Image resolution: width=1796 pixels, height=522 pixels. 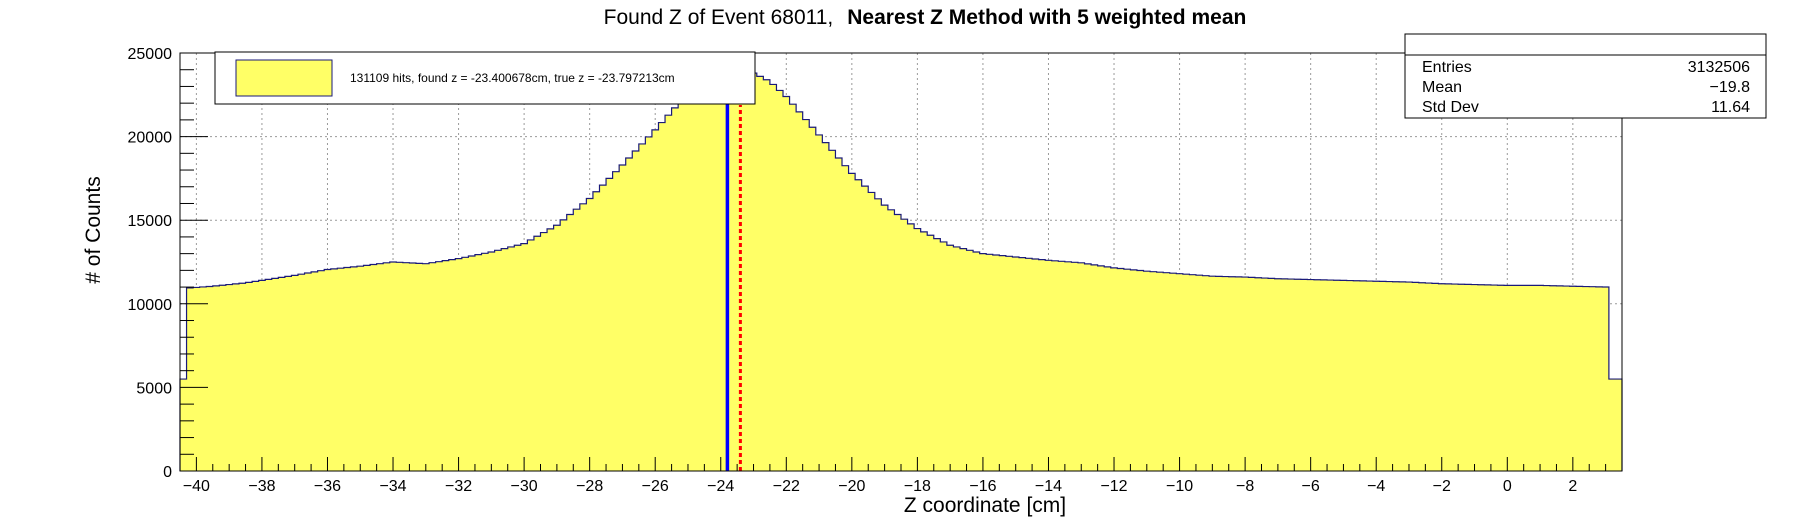 What do you see at coordinates (655, 486) in the screenshot?
I see `x-tick-label: −26` at bounding box center [655, 486].